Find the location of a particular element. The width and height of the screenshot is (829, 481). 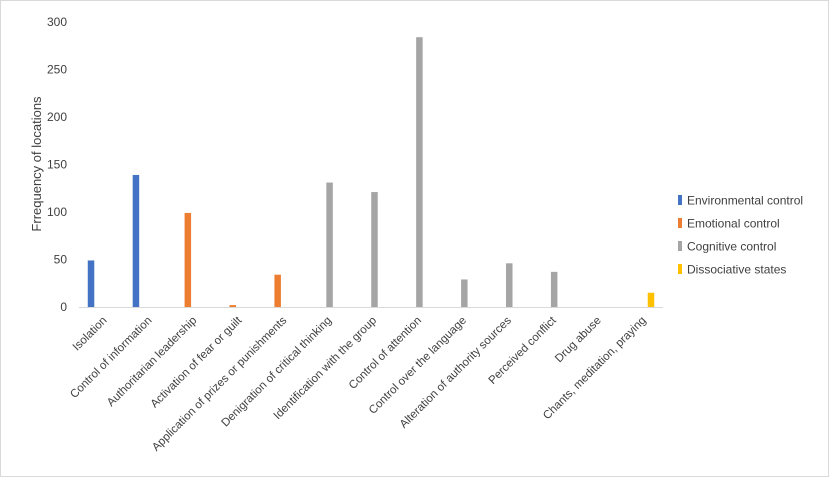

x-category-label: Authoritarian leadership is located at coordinates (152, 362).